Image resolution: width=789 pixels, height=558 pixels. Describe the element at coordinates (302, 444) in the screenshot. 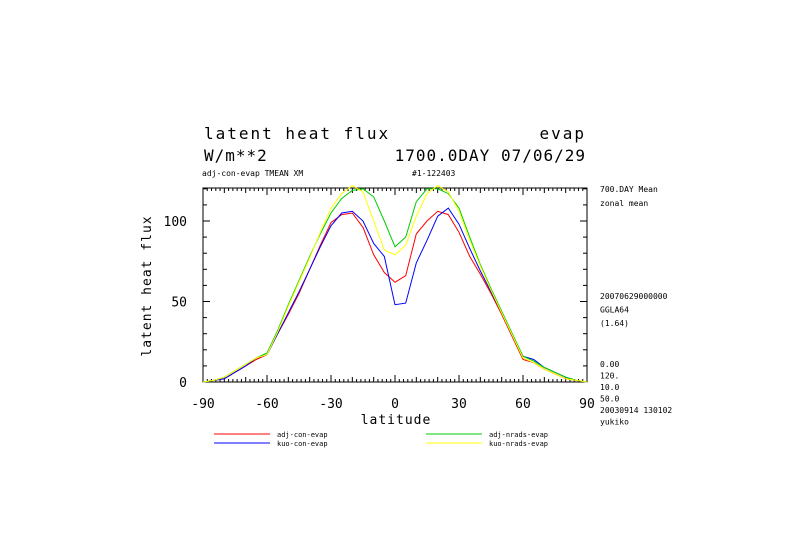

I see `legend-label: kuo-con-evap` at that location.